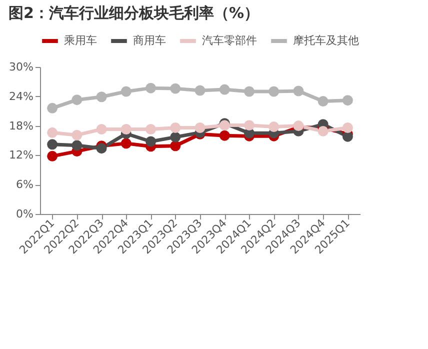  What do you see at coordinates (21, 96) in the screenshot?
I see `y-tick-label: 24%` at bounding box center [21, 96].